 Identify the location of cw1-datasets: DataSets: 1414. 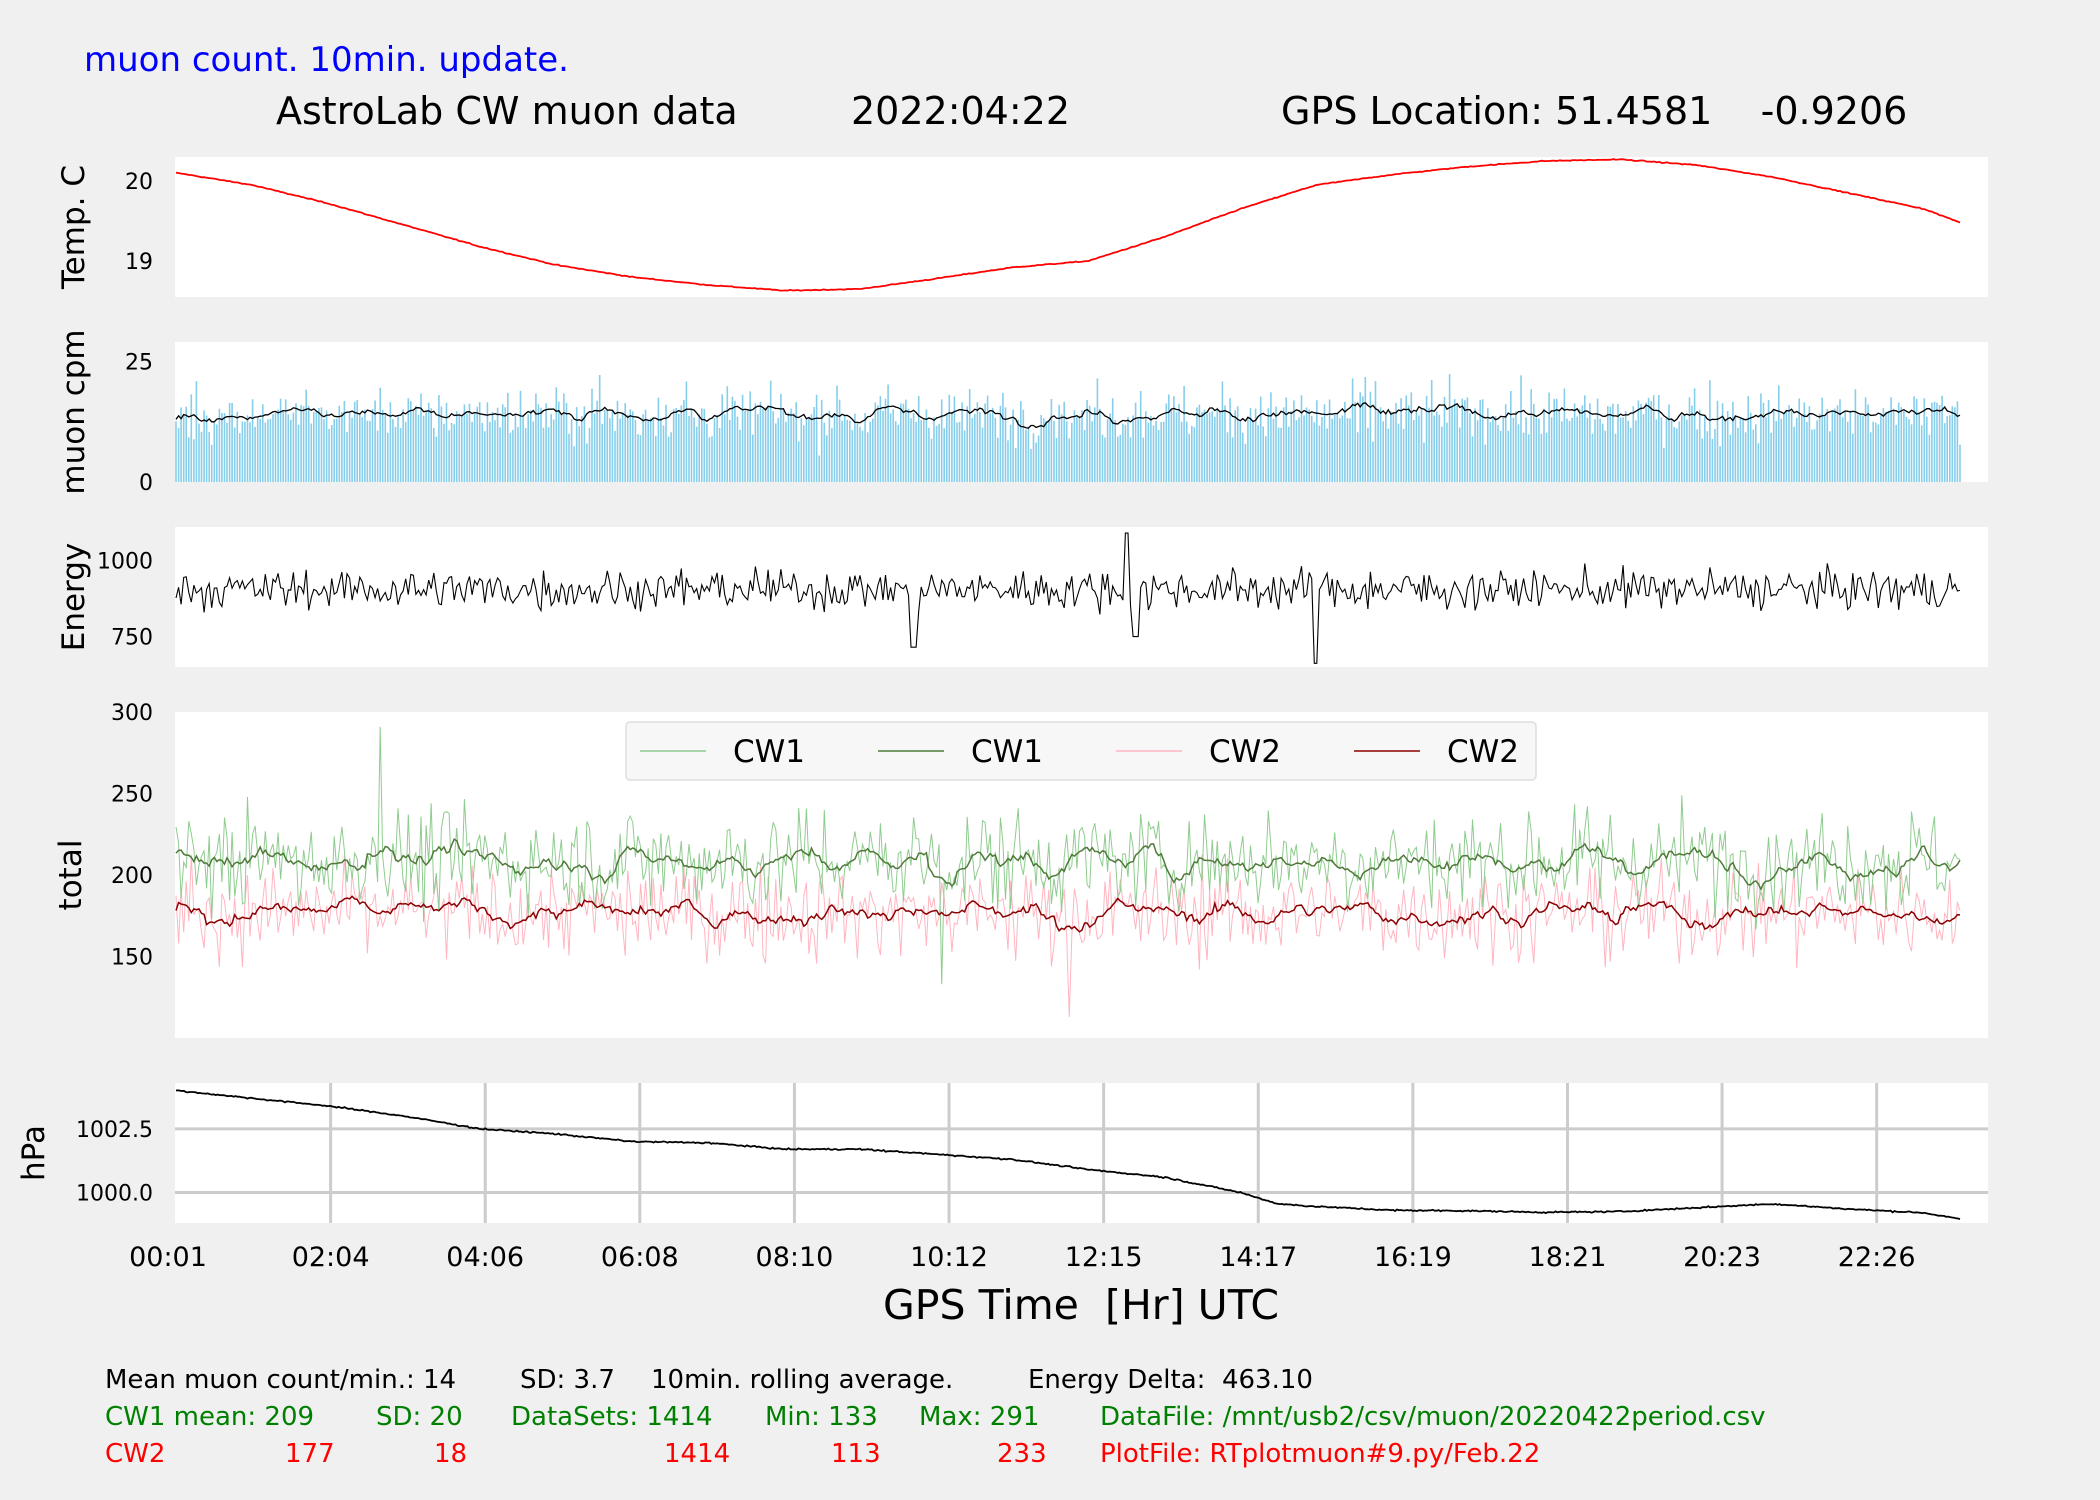
(612, 1417).